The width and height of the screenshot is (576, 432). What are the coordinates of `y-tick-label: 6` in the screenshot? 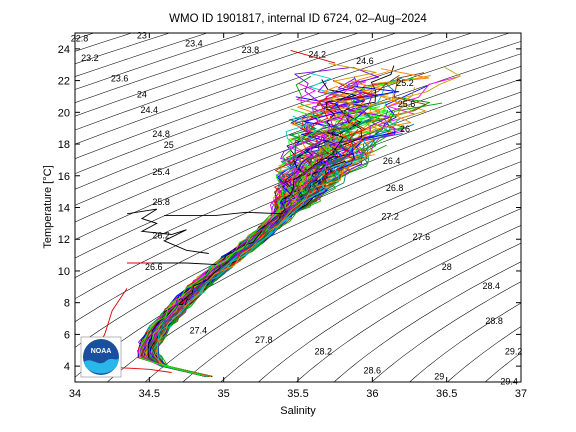 It's located at (67, 335).